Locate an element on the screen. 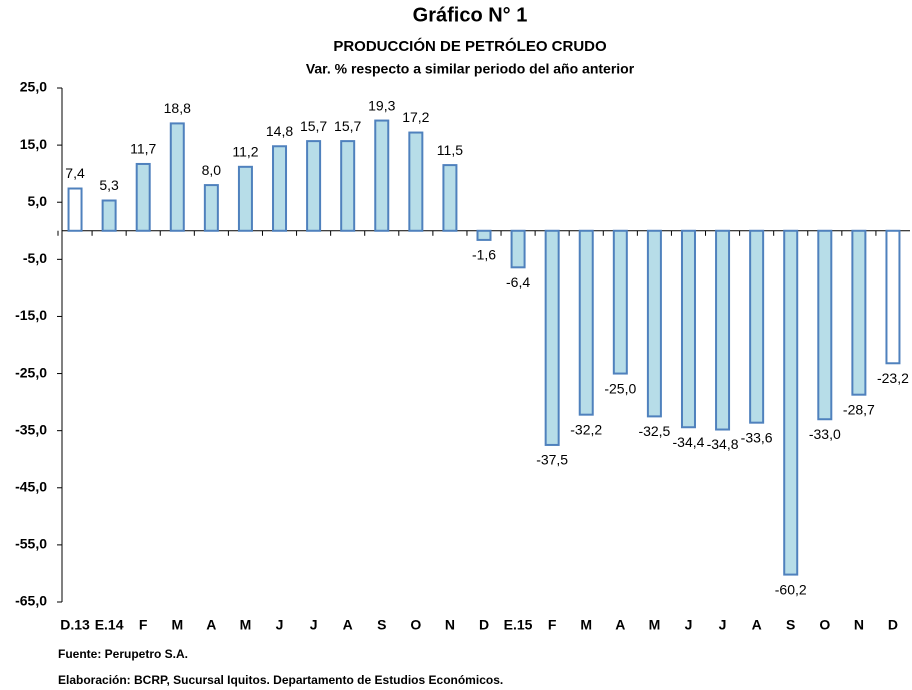 This screenshot has height=690, width=912. y-tick-label: 25,0 is located at coordinates (33, 87).